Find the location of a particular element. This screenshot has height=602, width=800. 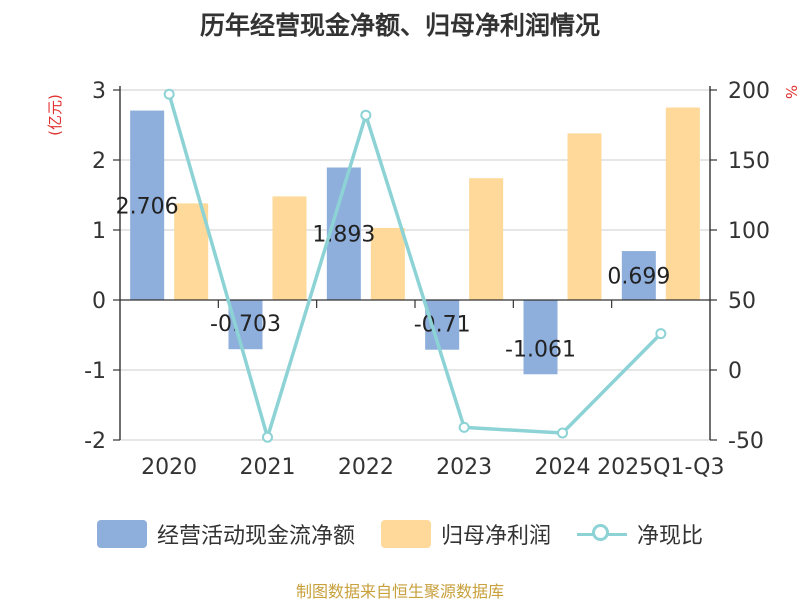

category-label: 2023 is located at coordinates (464, 467).